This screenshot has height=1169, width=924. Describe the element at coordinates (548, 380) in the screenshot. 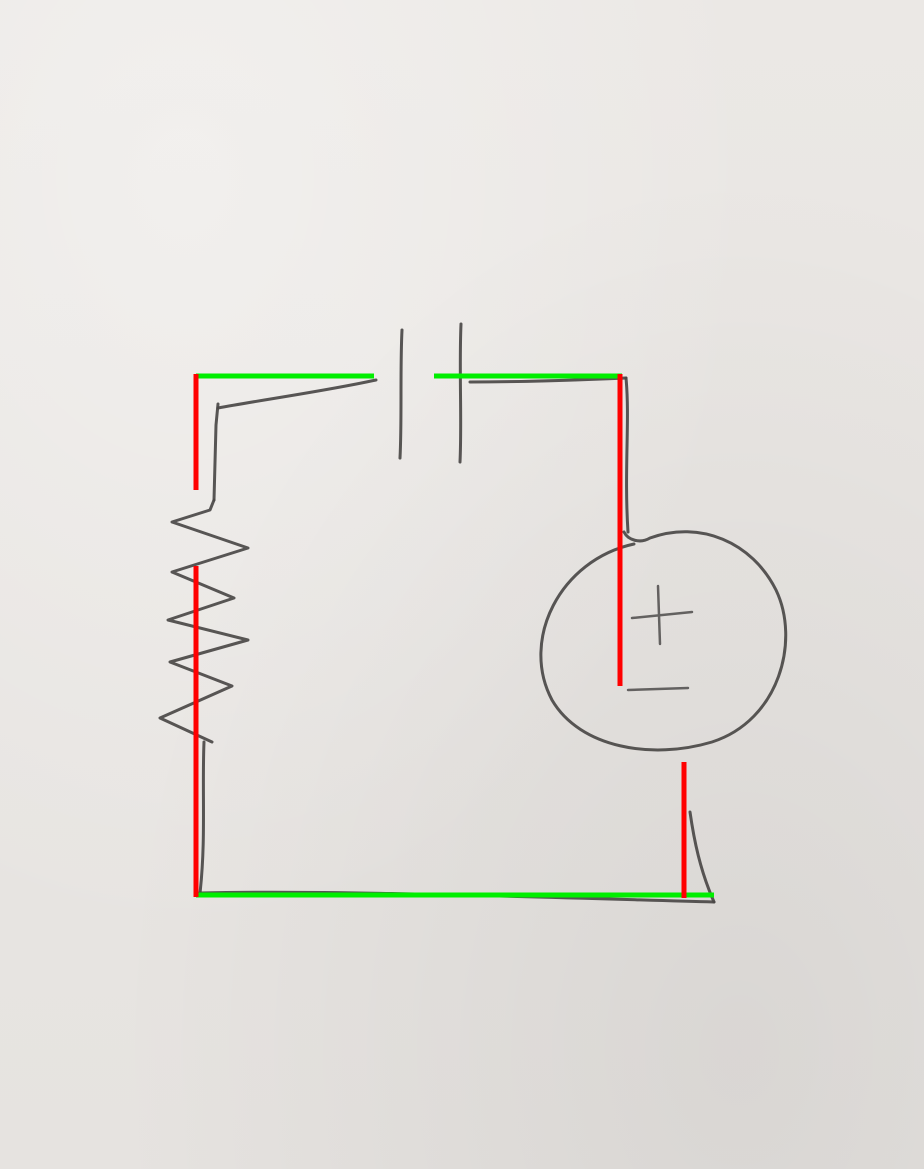

I see `wire-top-right` at that location.